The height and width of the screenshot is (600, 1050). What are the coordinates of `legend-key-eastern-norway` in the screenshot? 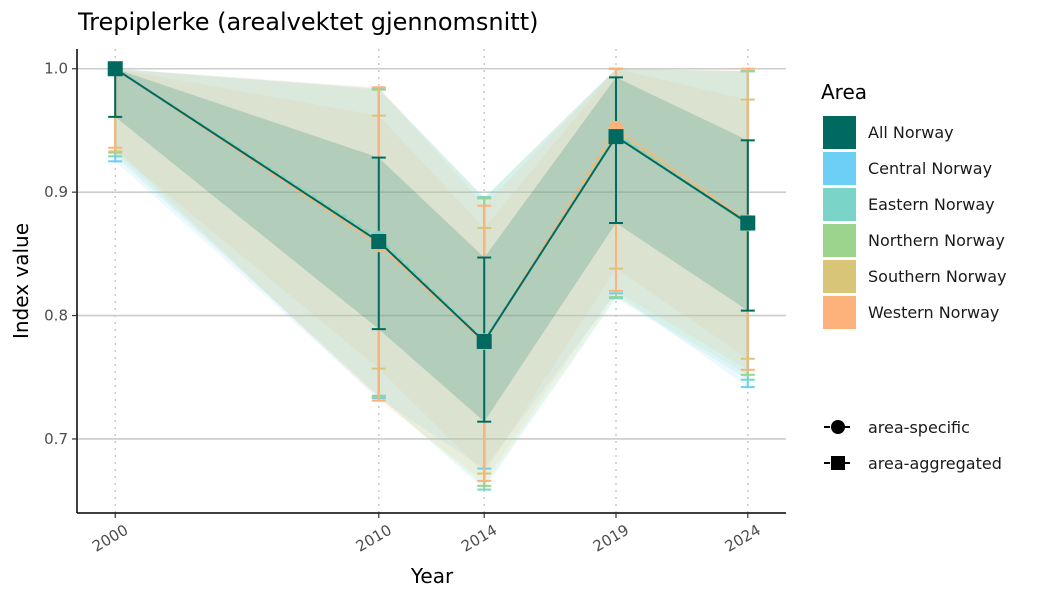 It's located at (839, 204).